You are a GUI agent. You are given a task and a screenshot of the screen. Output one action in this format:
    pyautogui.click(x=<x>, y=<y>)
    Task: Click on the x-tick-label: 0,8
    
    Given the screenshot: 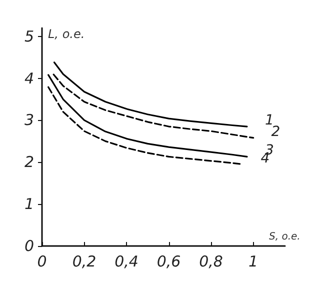 What is the action you would take?
    pyautogui.click(x=211, y=261)
    